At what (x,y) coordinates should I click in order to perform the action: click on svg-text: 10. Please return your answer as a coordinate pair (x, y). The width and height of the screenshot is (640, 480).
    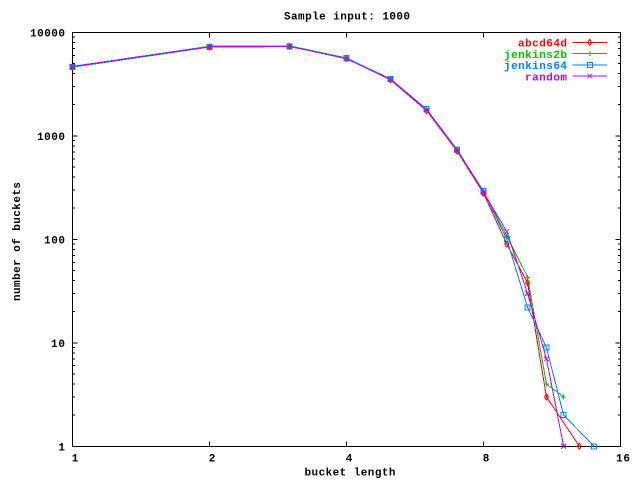
    Looking at the image, I should click on (58, 345).